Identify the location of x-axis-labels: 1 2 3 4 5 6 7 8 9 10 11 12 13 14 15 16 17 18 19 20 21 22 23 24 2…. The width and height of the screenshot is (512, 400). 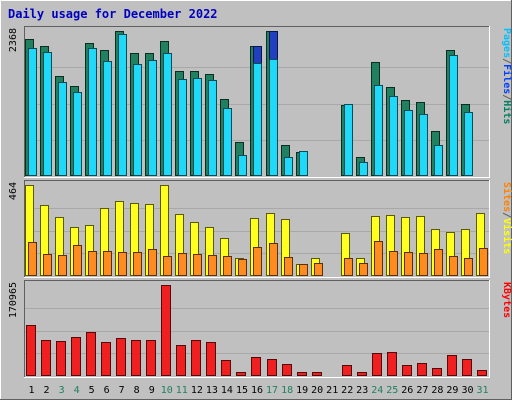
(258, 390).